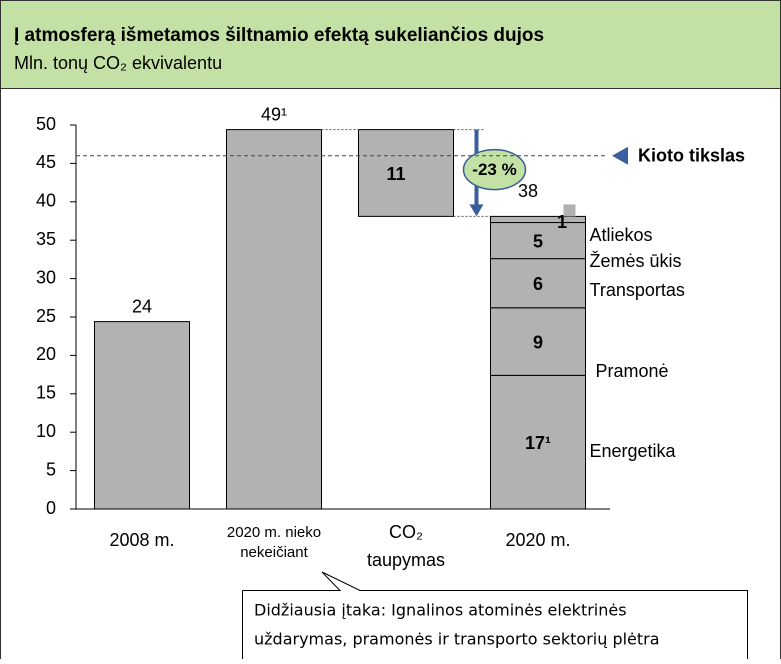 This screenshot has width=781, height=664. Describe the element at coordinates (637, 290) in the screenshot. I see `segment-name: Transportas` at that location.